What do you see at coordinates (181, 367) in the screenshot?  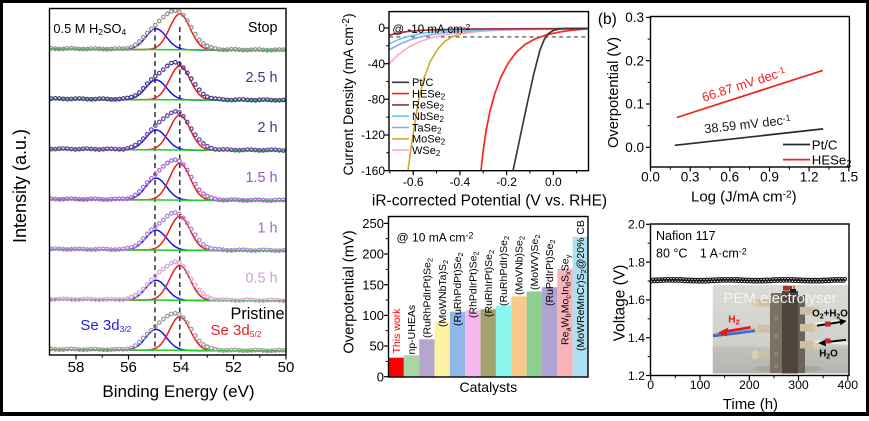 I see `svg-text: 54` at bounding box center [181, 367].